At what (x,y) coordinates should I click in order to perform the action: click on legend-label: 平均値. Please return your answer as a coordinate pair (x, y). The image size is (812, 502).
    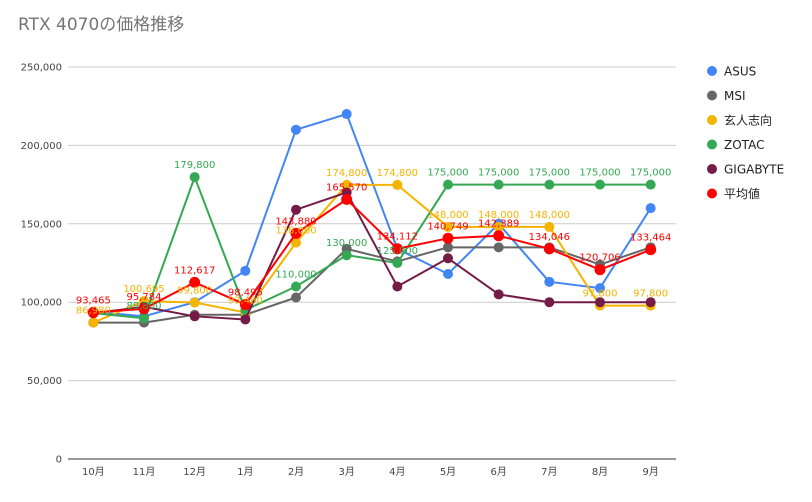
    Looking at the image, I should click on (742, 193).